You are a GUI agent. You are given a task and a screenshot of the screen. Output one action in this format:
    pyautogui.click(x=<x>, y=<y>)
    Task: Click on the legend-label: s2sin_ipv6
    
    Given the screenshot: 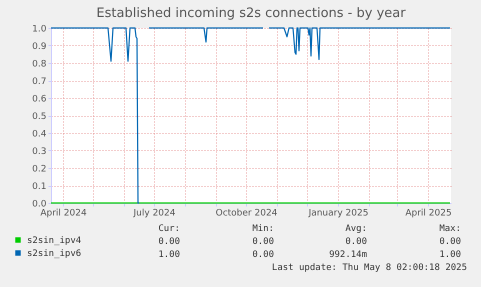 What is the action you would take?
    pyautogui.click(x=54, y=254)
    